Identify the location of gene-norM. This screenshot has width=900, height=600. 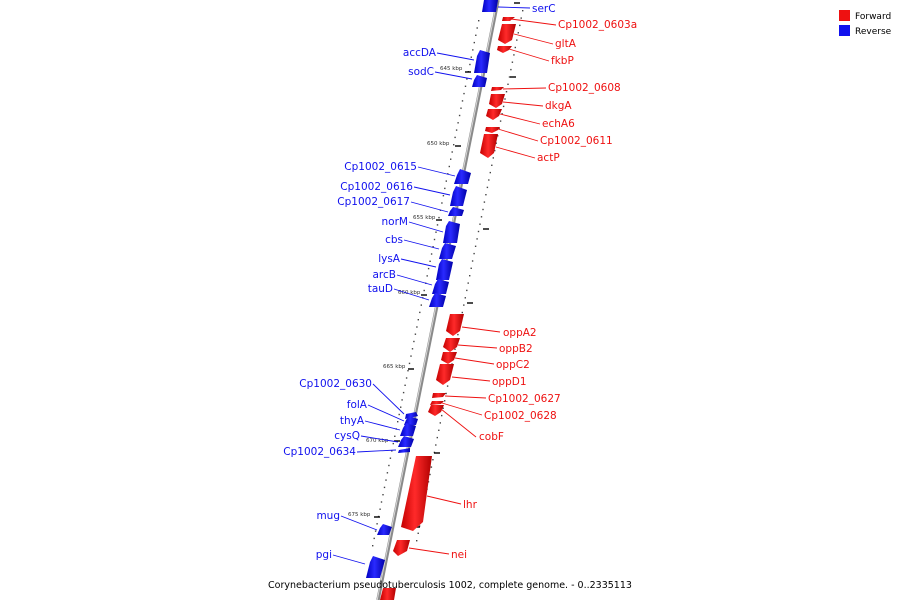
(451, 232).